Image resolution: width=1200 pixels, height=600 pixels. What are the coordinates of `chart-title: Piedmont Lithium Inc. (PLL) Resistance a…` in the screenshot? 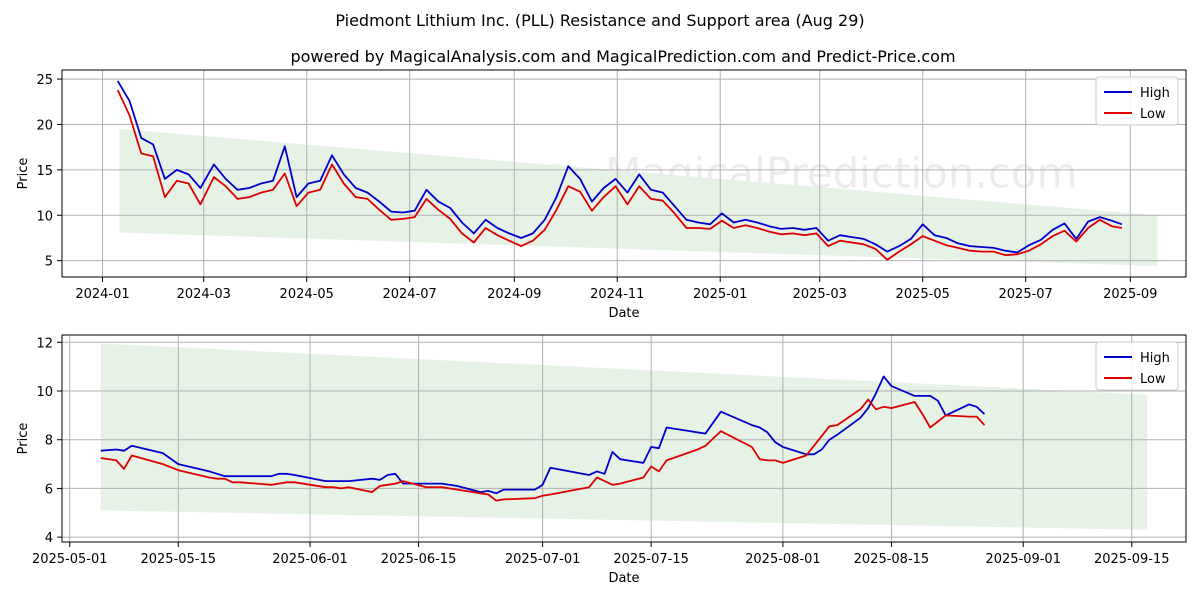 It's located at (599, 20).